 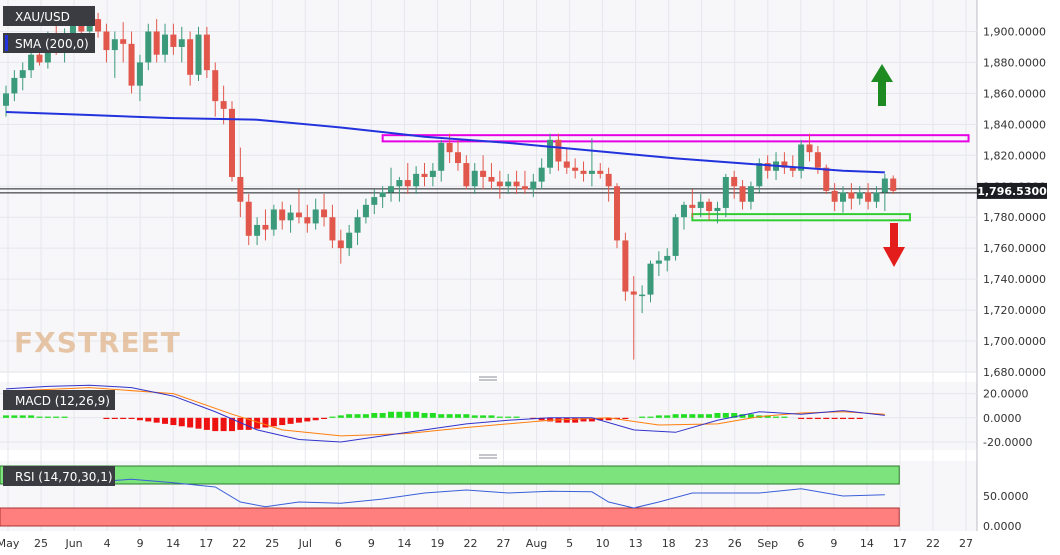 What do you see at coordinates (900, 543) in the screenshot?
I see `x-tick-label: 17` at bounding box center [900, 543].